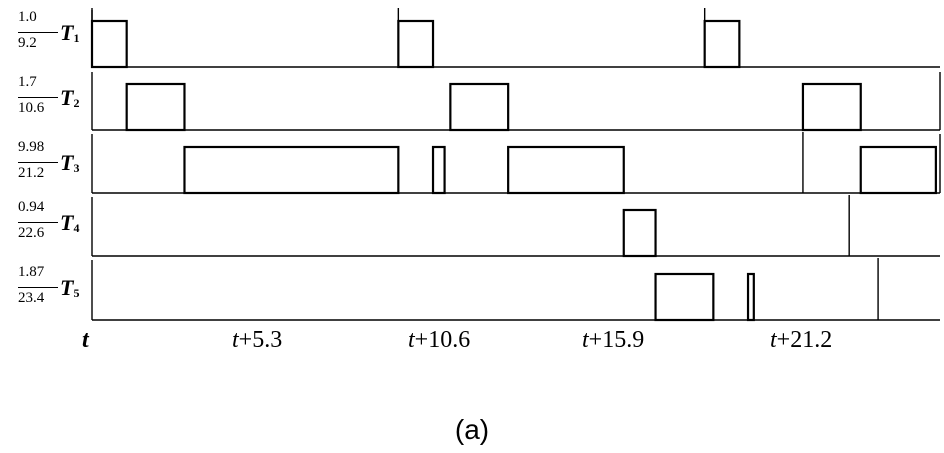 The height and width of the screenshot is (453, 944). What do you see at coordinates (31, 298) in the screenshot?
I see `task-period-denominator: 23.4` at bounding box center [31, 298].